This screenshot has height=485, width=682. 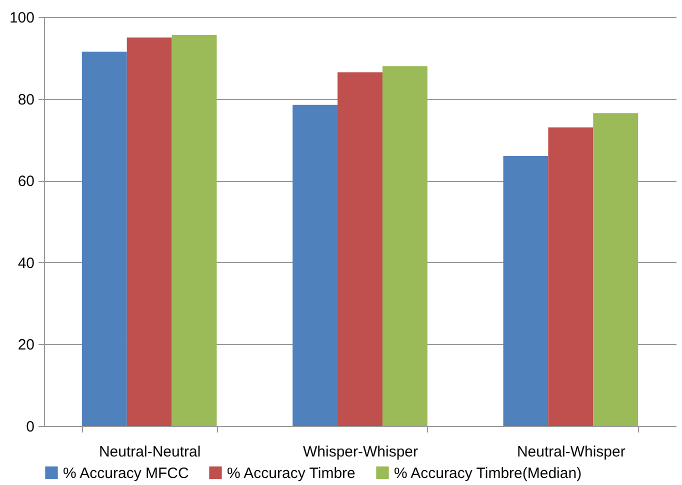 What do you see at coordinates (360, 452) in the screenshot?
I see `x-tick-label: Whisper-Whisper` at bounding box center [360, 452].